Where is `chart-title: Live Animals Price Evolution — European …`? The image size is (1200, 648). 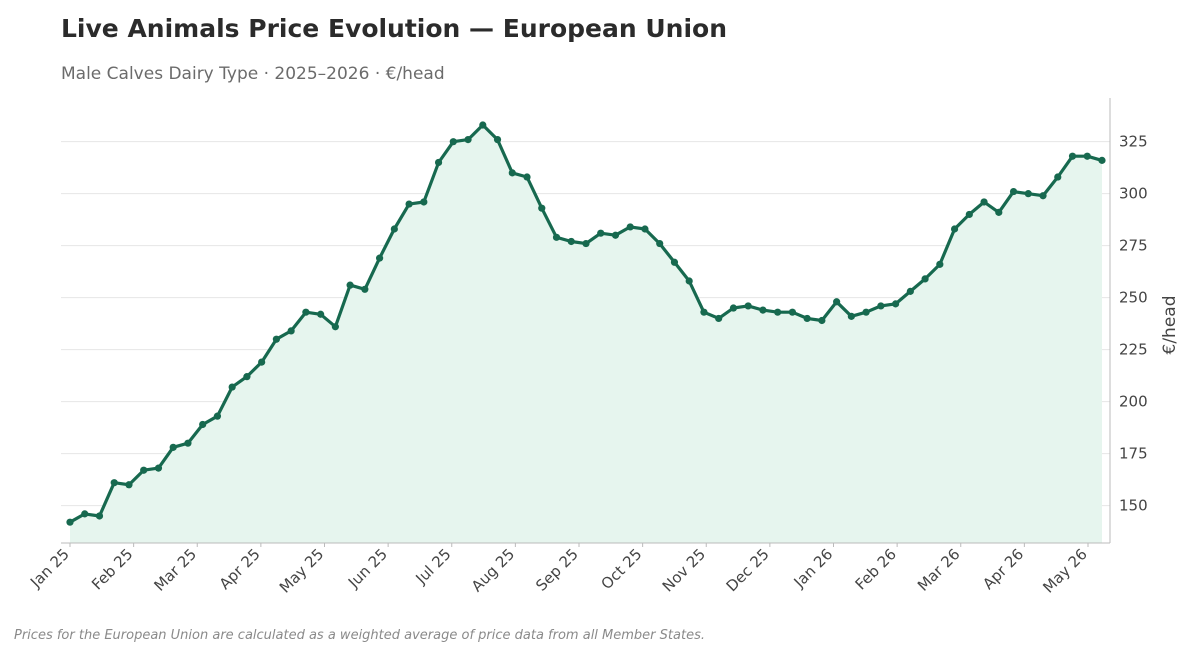 chart-title: Live Animals Price Evolution — European … is located at coordinates (394, 28).